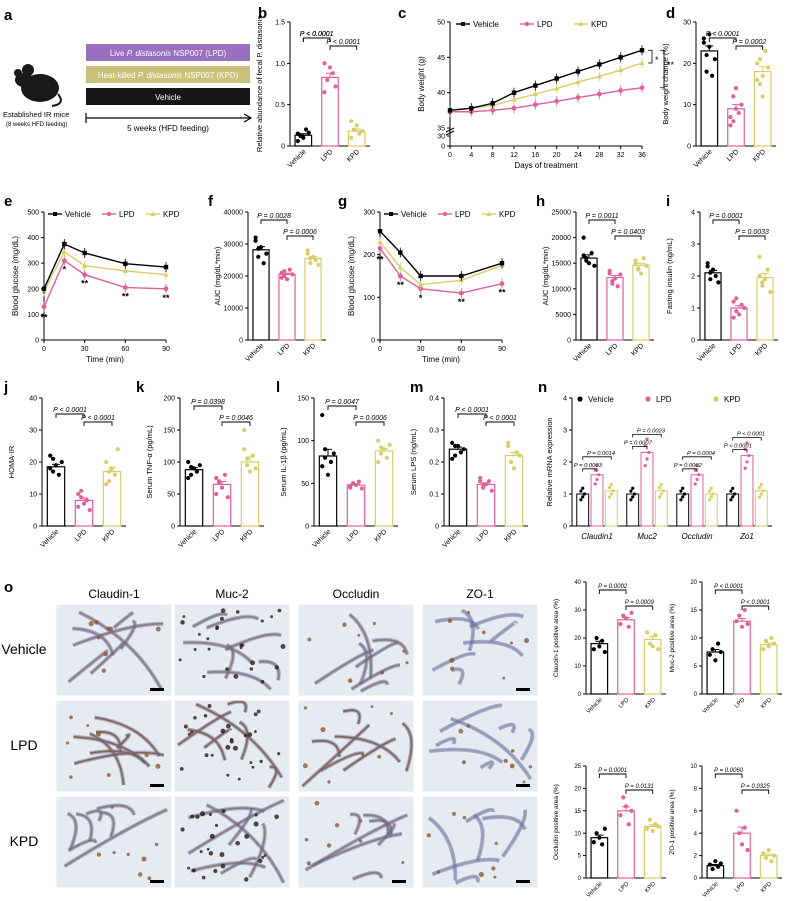 This screenshot has width=794, height=901. What do you see at coordinates (726, 216) in the screenshot?
I see `p-value-label: P = 0.0001` at bounding box center [726, 216].